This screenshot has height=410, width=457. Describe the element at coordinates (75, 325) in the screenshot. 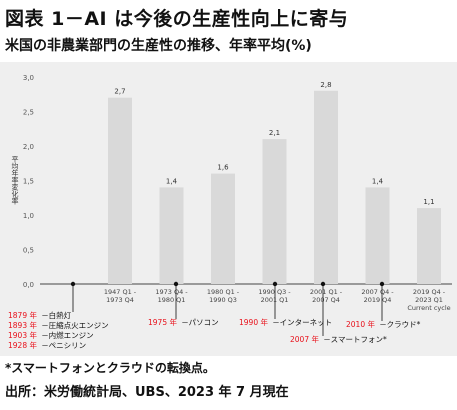

I see `event-label: －圧縮点火エンジン` at that location.